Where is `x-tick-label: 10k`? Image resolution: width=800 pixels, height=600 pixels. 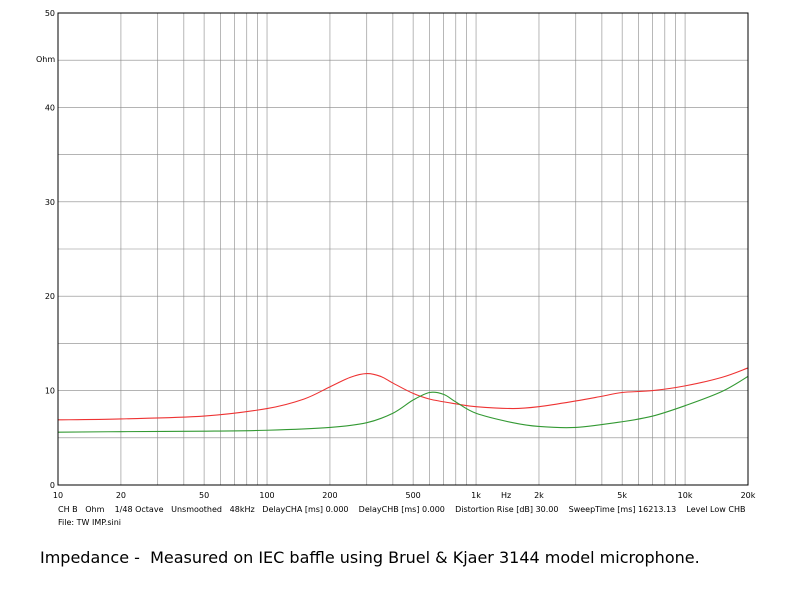
x-tick-label: 10k is located at coordinates (685, 495).